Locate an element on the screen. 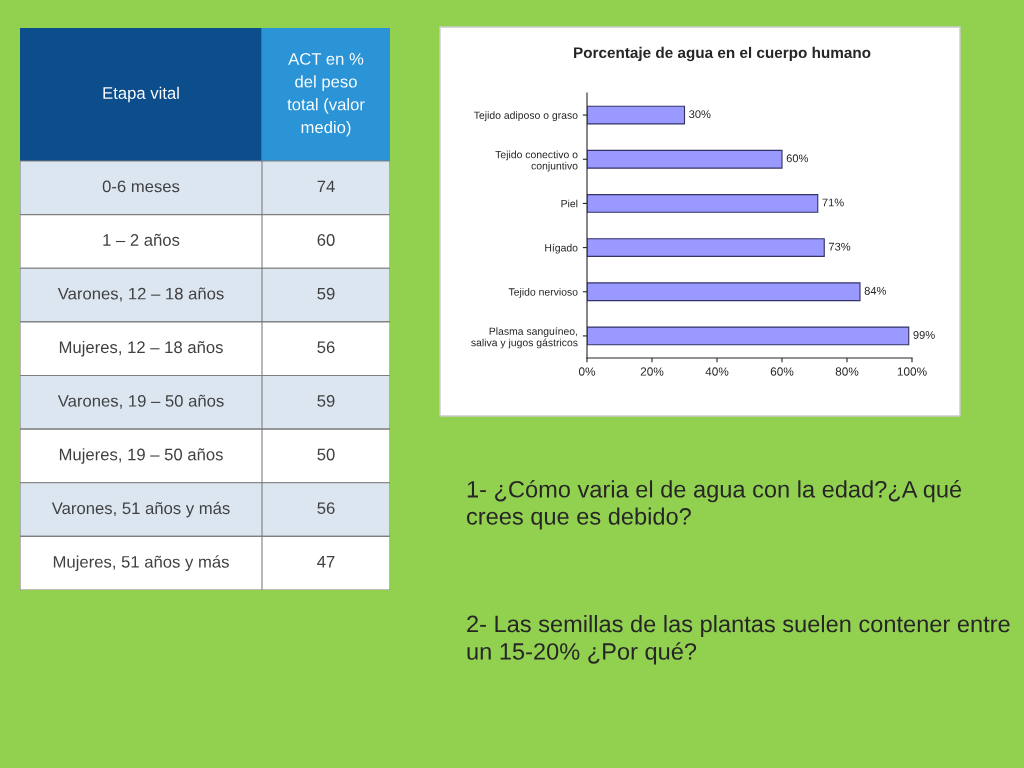 Image resolution: width=1024 pixels, height=768 pixels. y-tick-label: Tejido adiposo o graso is located at coordinates (525, 116).